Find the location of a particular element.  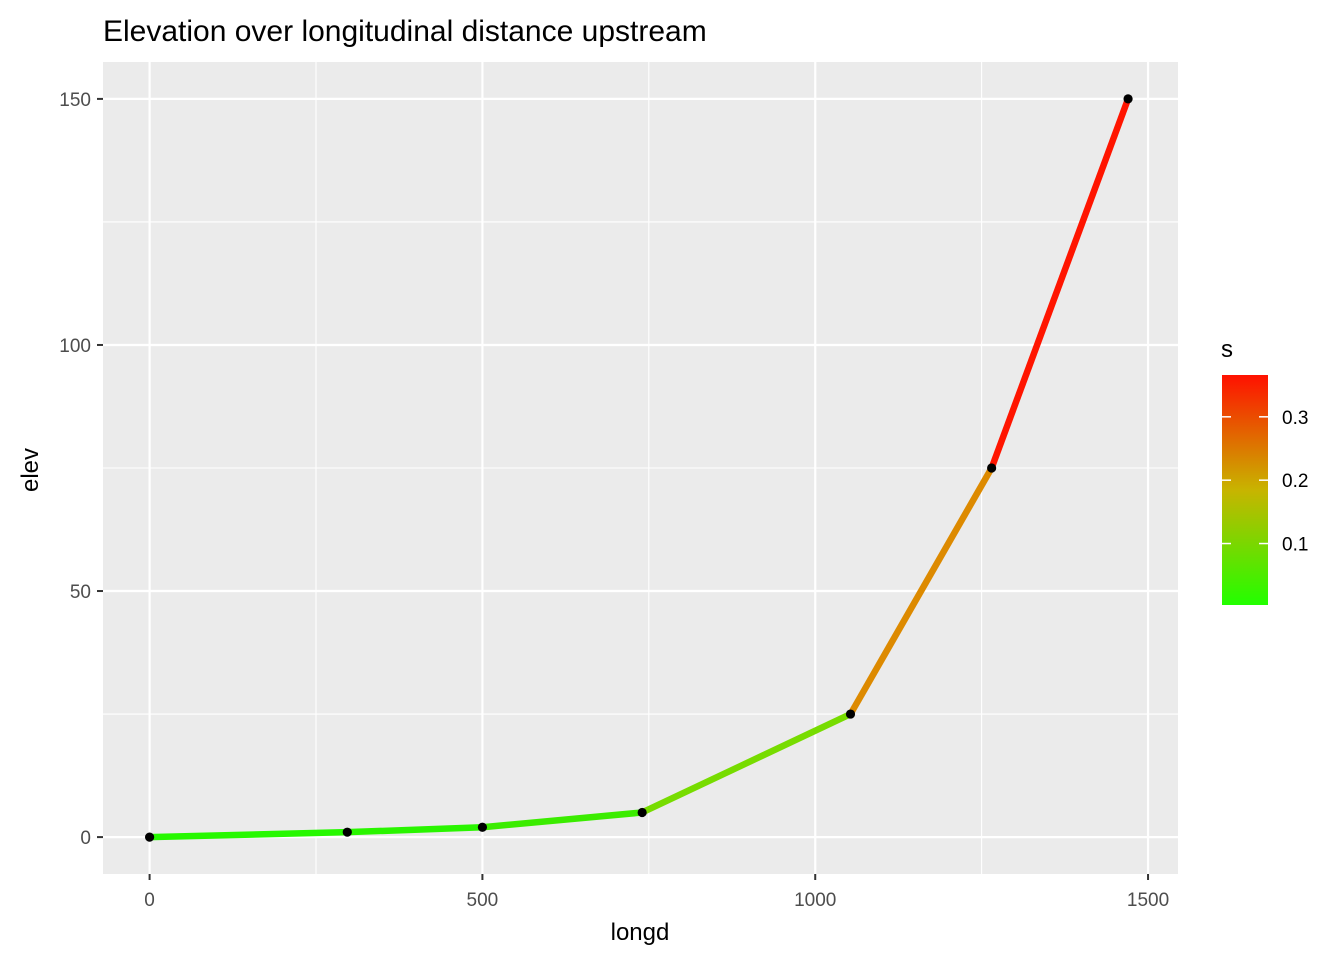

legend-colorbar is located at coordinates (1245, 490).